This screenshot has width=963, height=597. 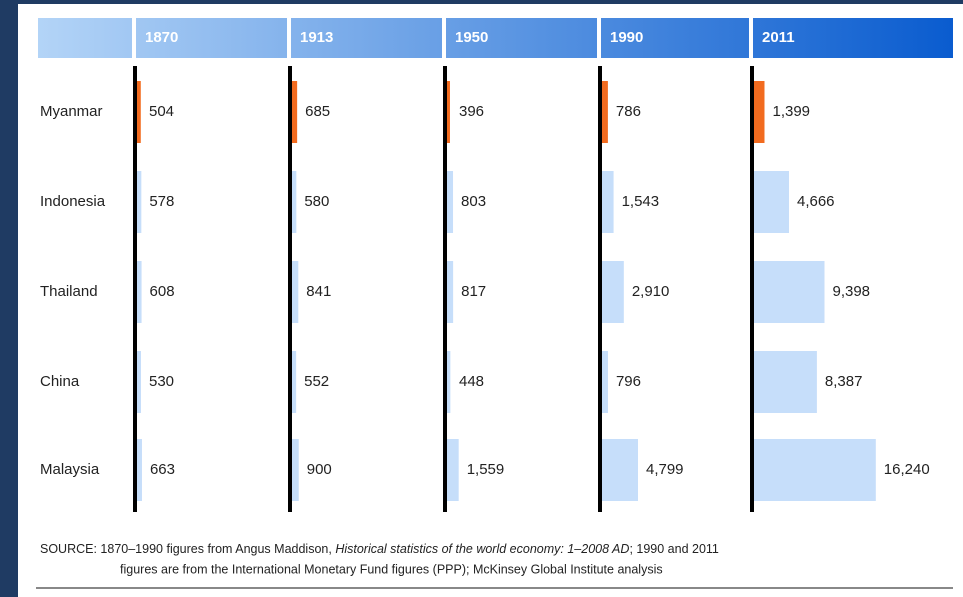 I want to click on value-label: 1,559, so click(x=486, y=469).